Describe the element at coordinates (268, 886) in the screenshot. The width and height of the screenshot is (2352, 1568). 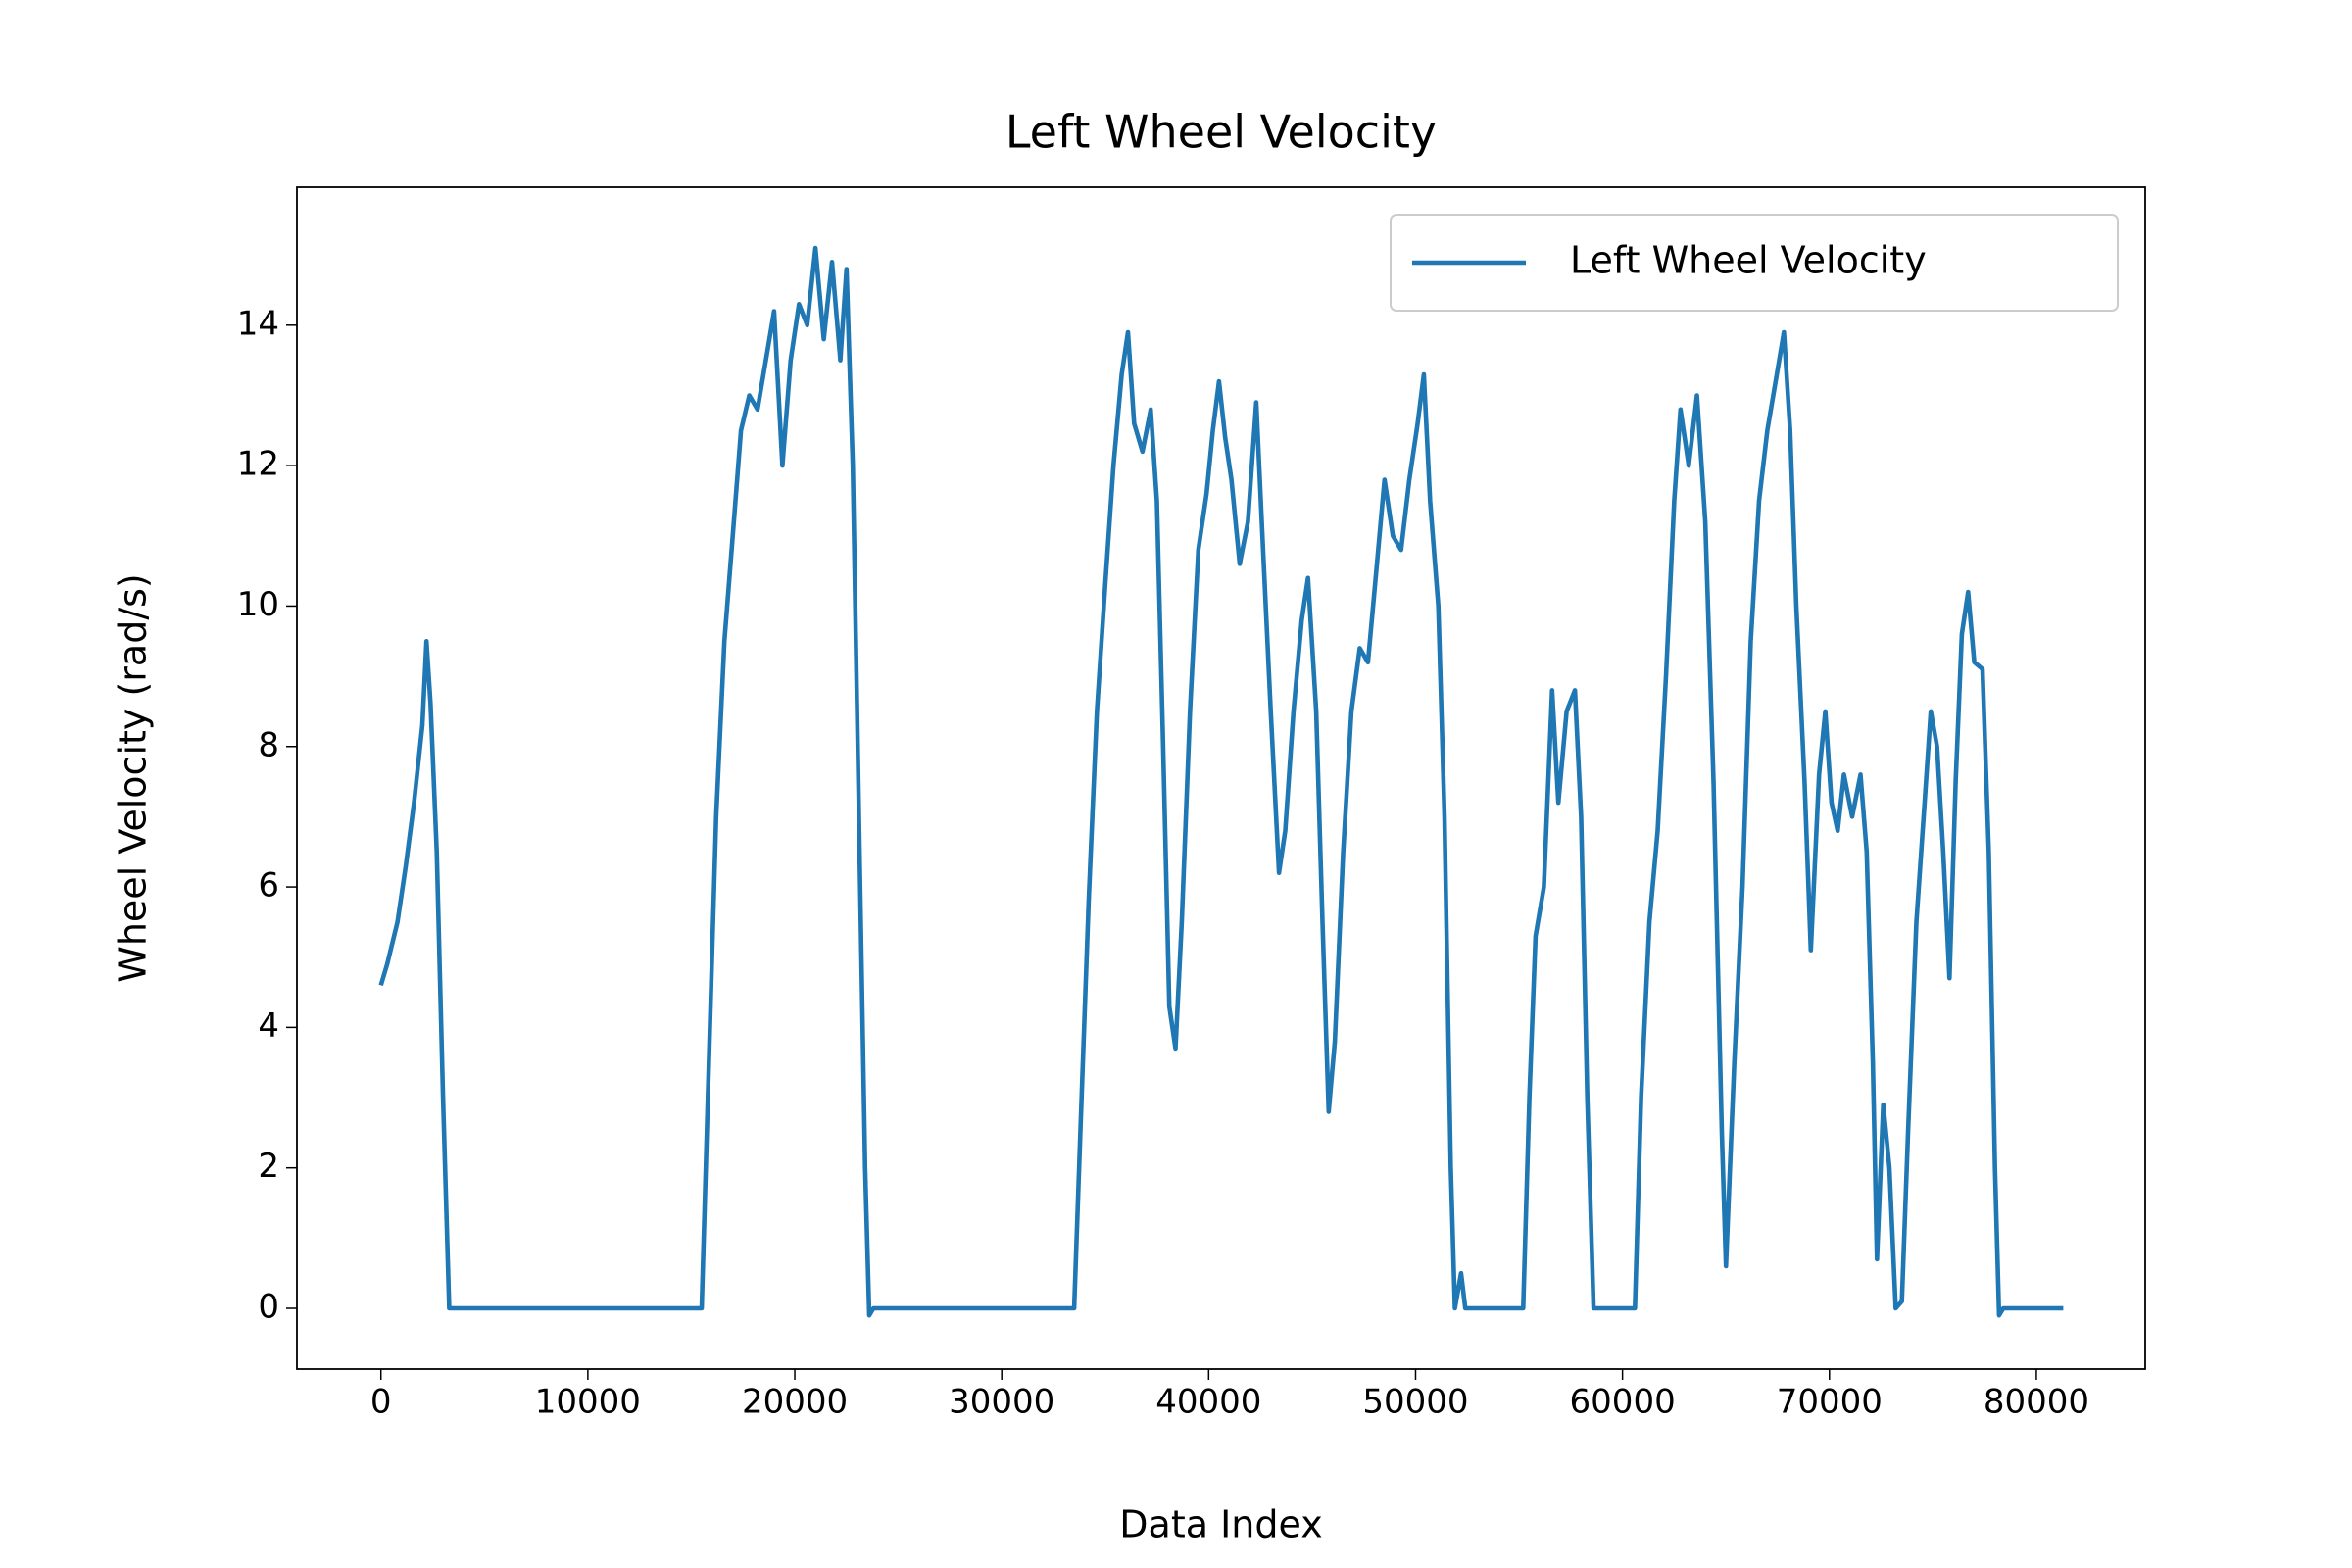
I see `y-tick-label: 6` at that location.